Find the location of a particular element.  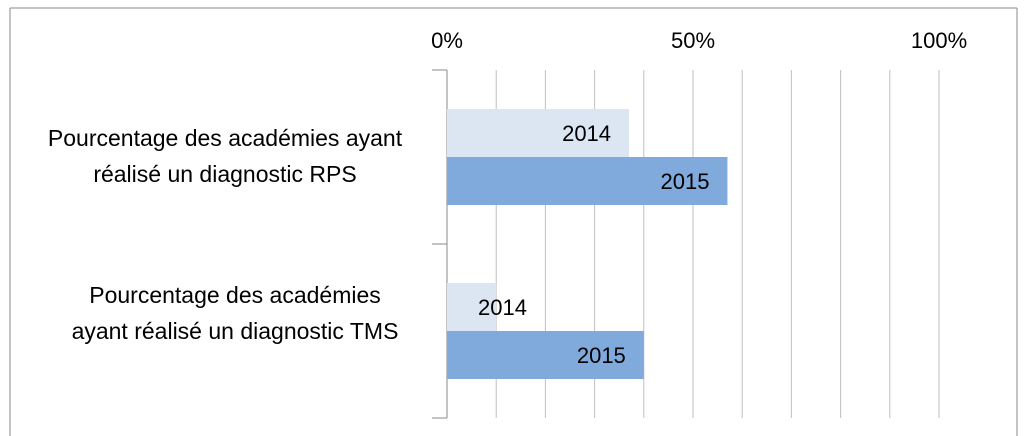

x-tick-label: 0% is located at coordinates (447, 40).